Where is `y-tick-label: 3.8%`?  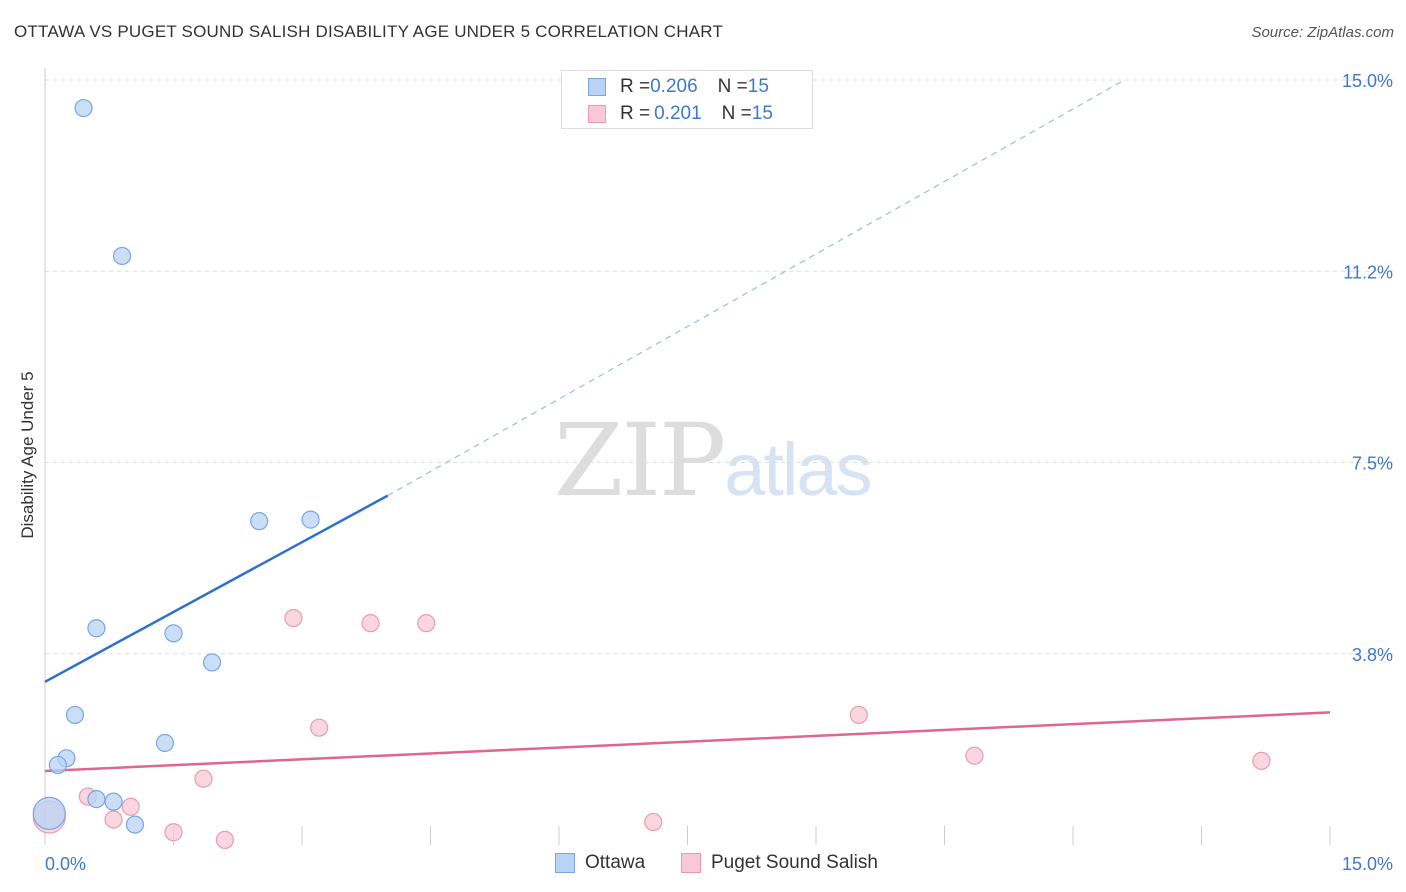 y-tick-label: 3.8% is located at coordinates (1372, 655).